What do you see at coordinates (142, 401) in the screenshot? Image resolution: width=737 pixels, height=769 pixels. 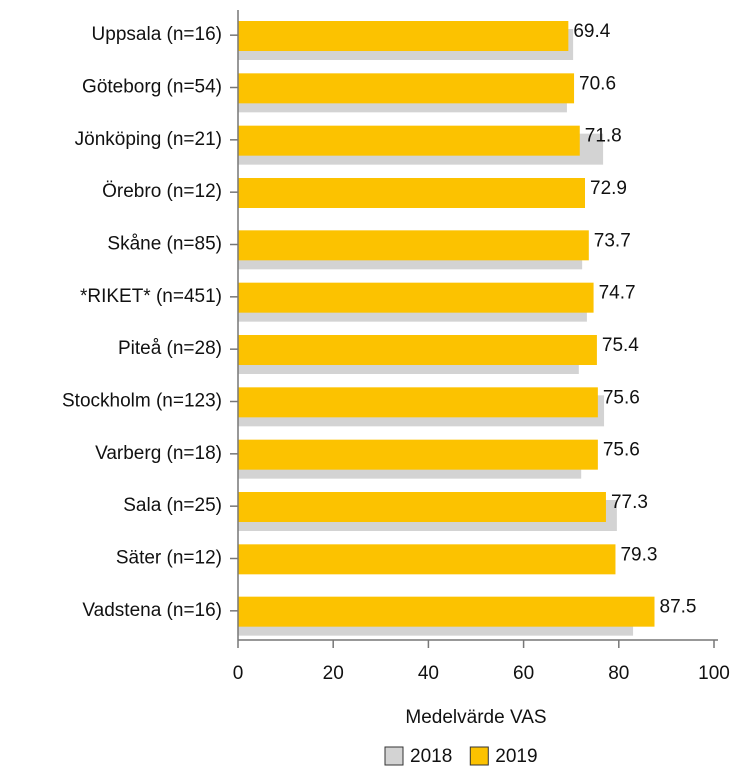 I see `y-tick-label: Stockholm (n=123)` at bounding box center [142, 401].